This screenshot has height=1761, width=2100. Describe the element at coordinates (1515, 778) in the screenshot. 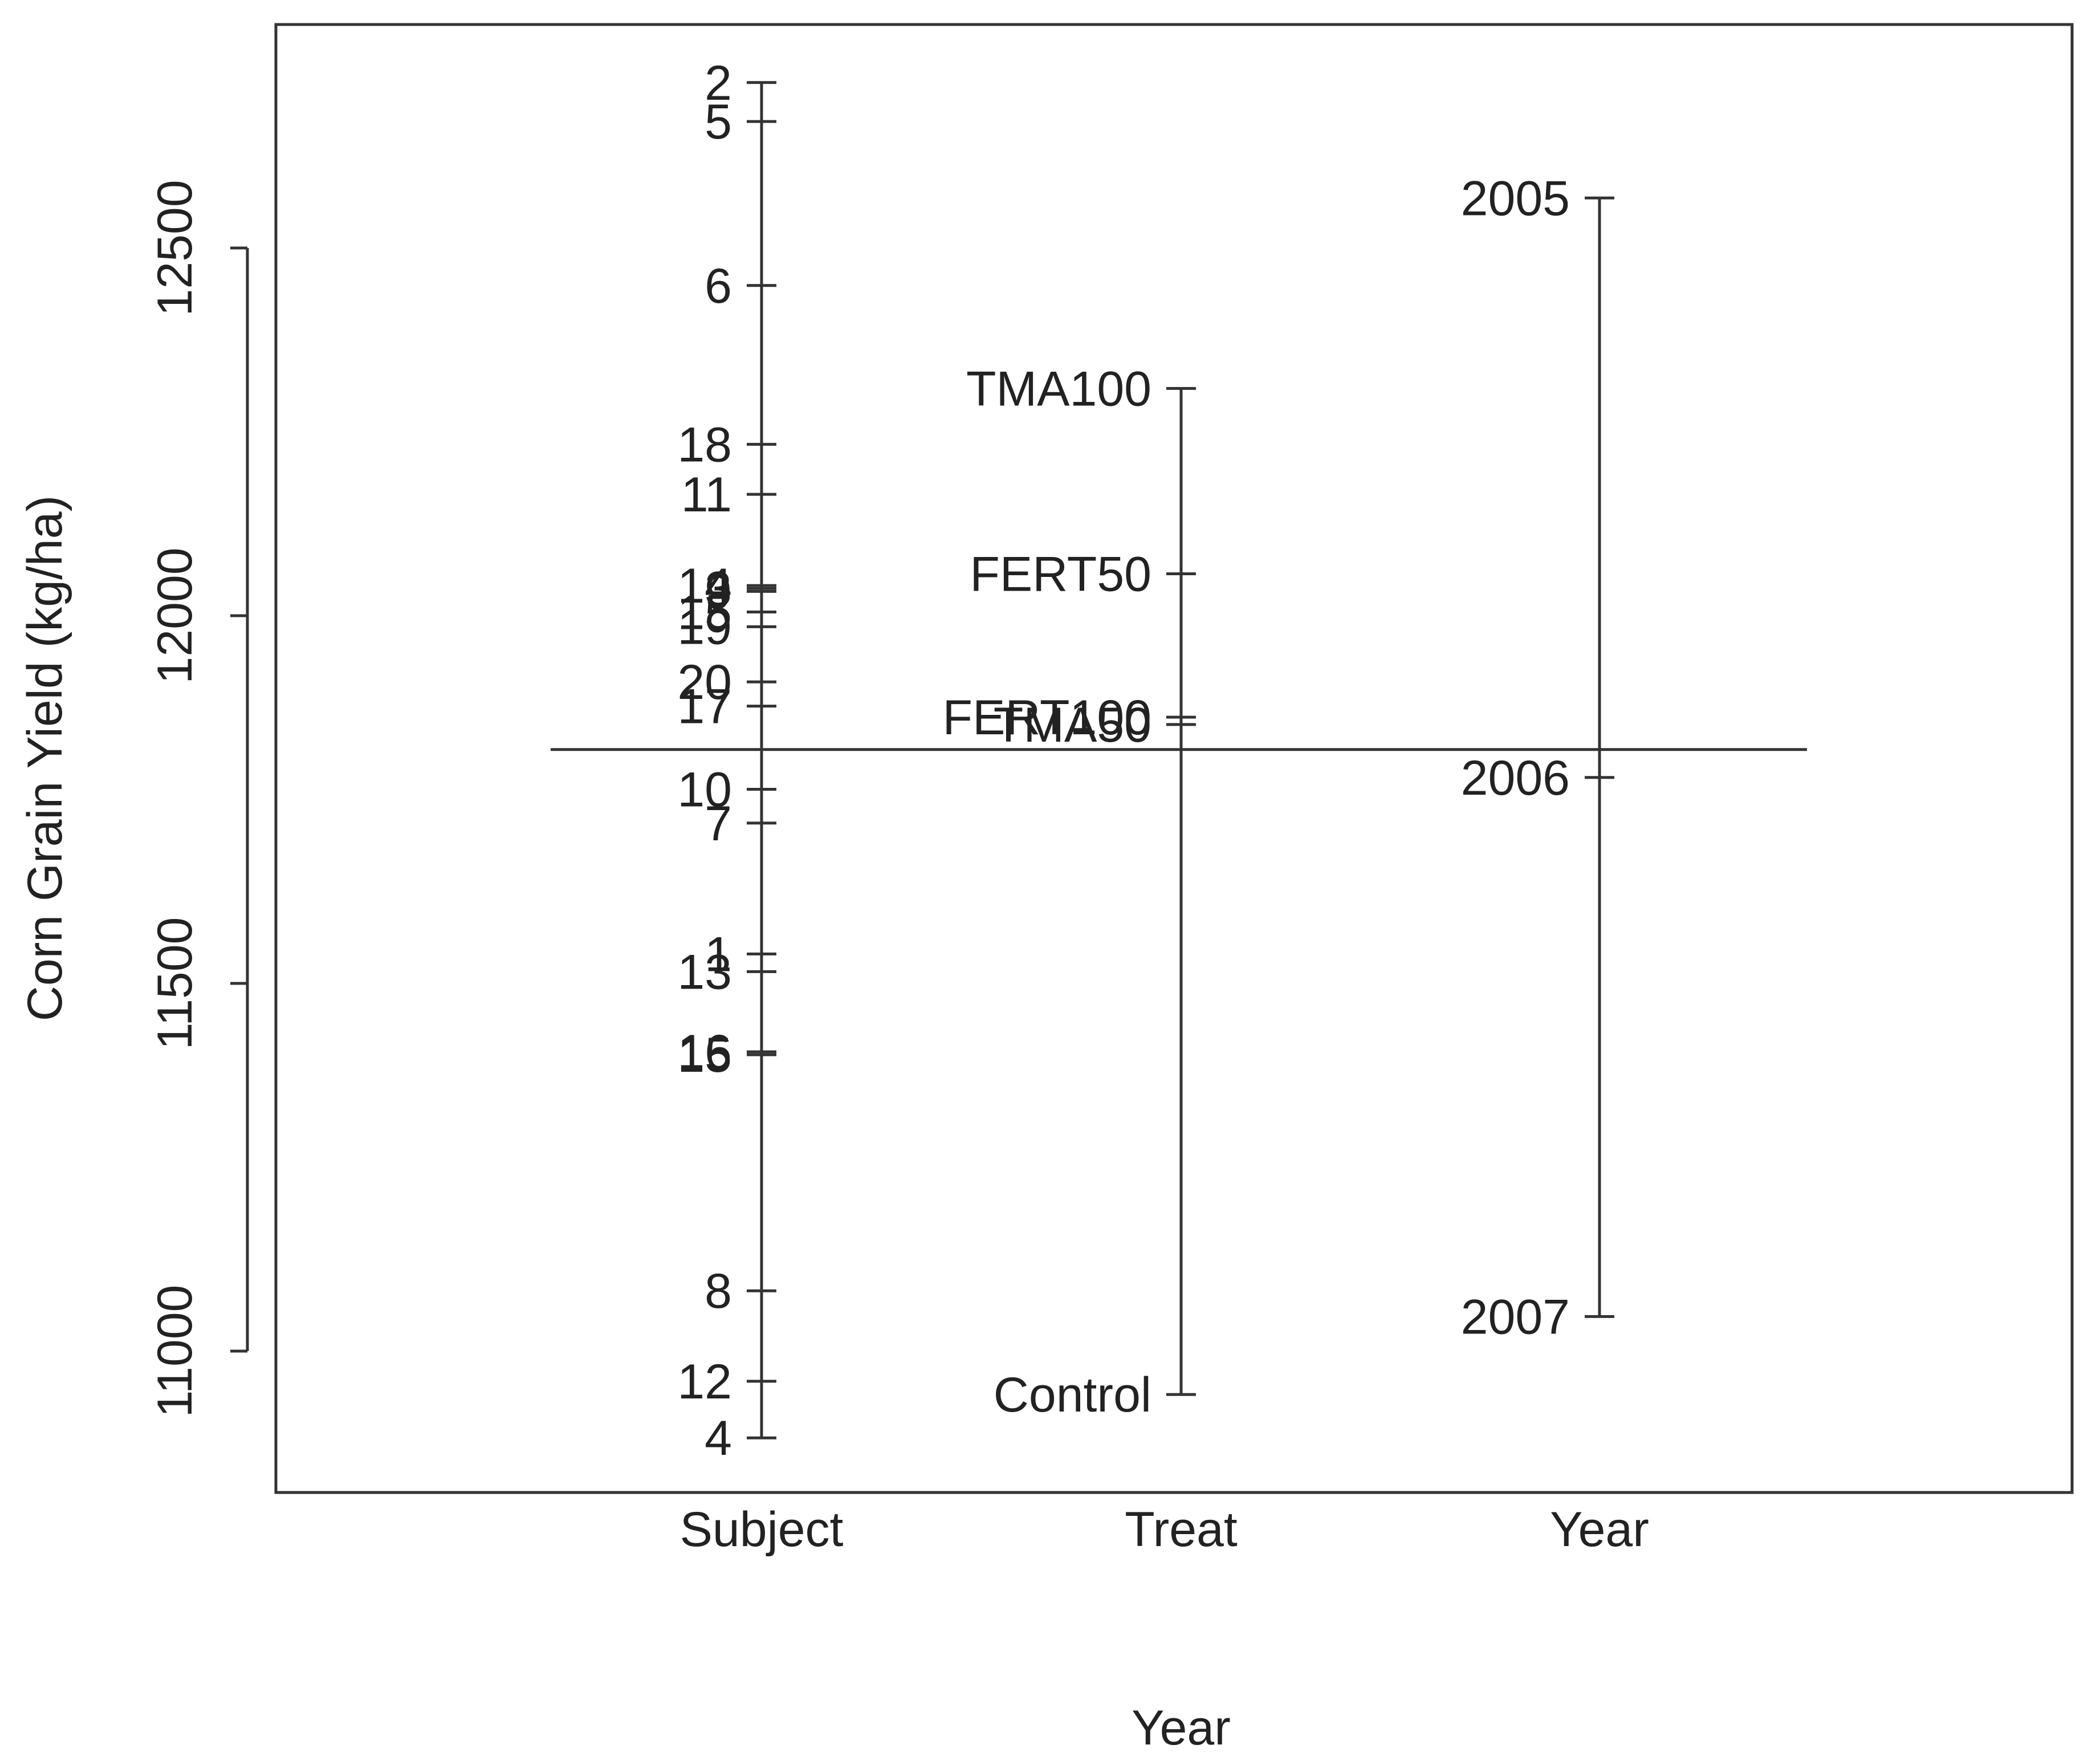

I see `level-label: 2006` at that location.